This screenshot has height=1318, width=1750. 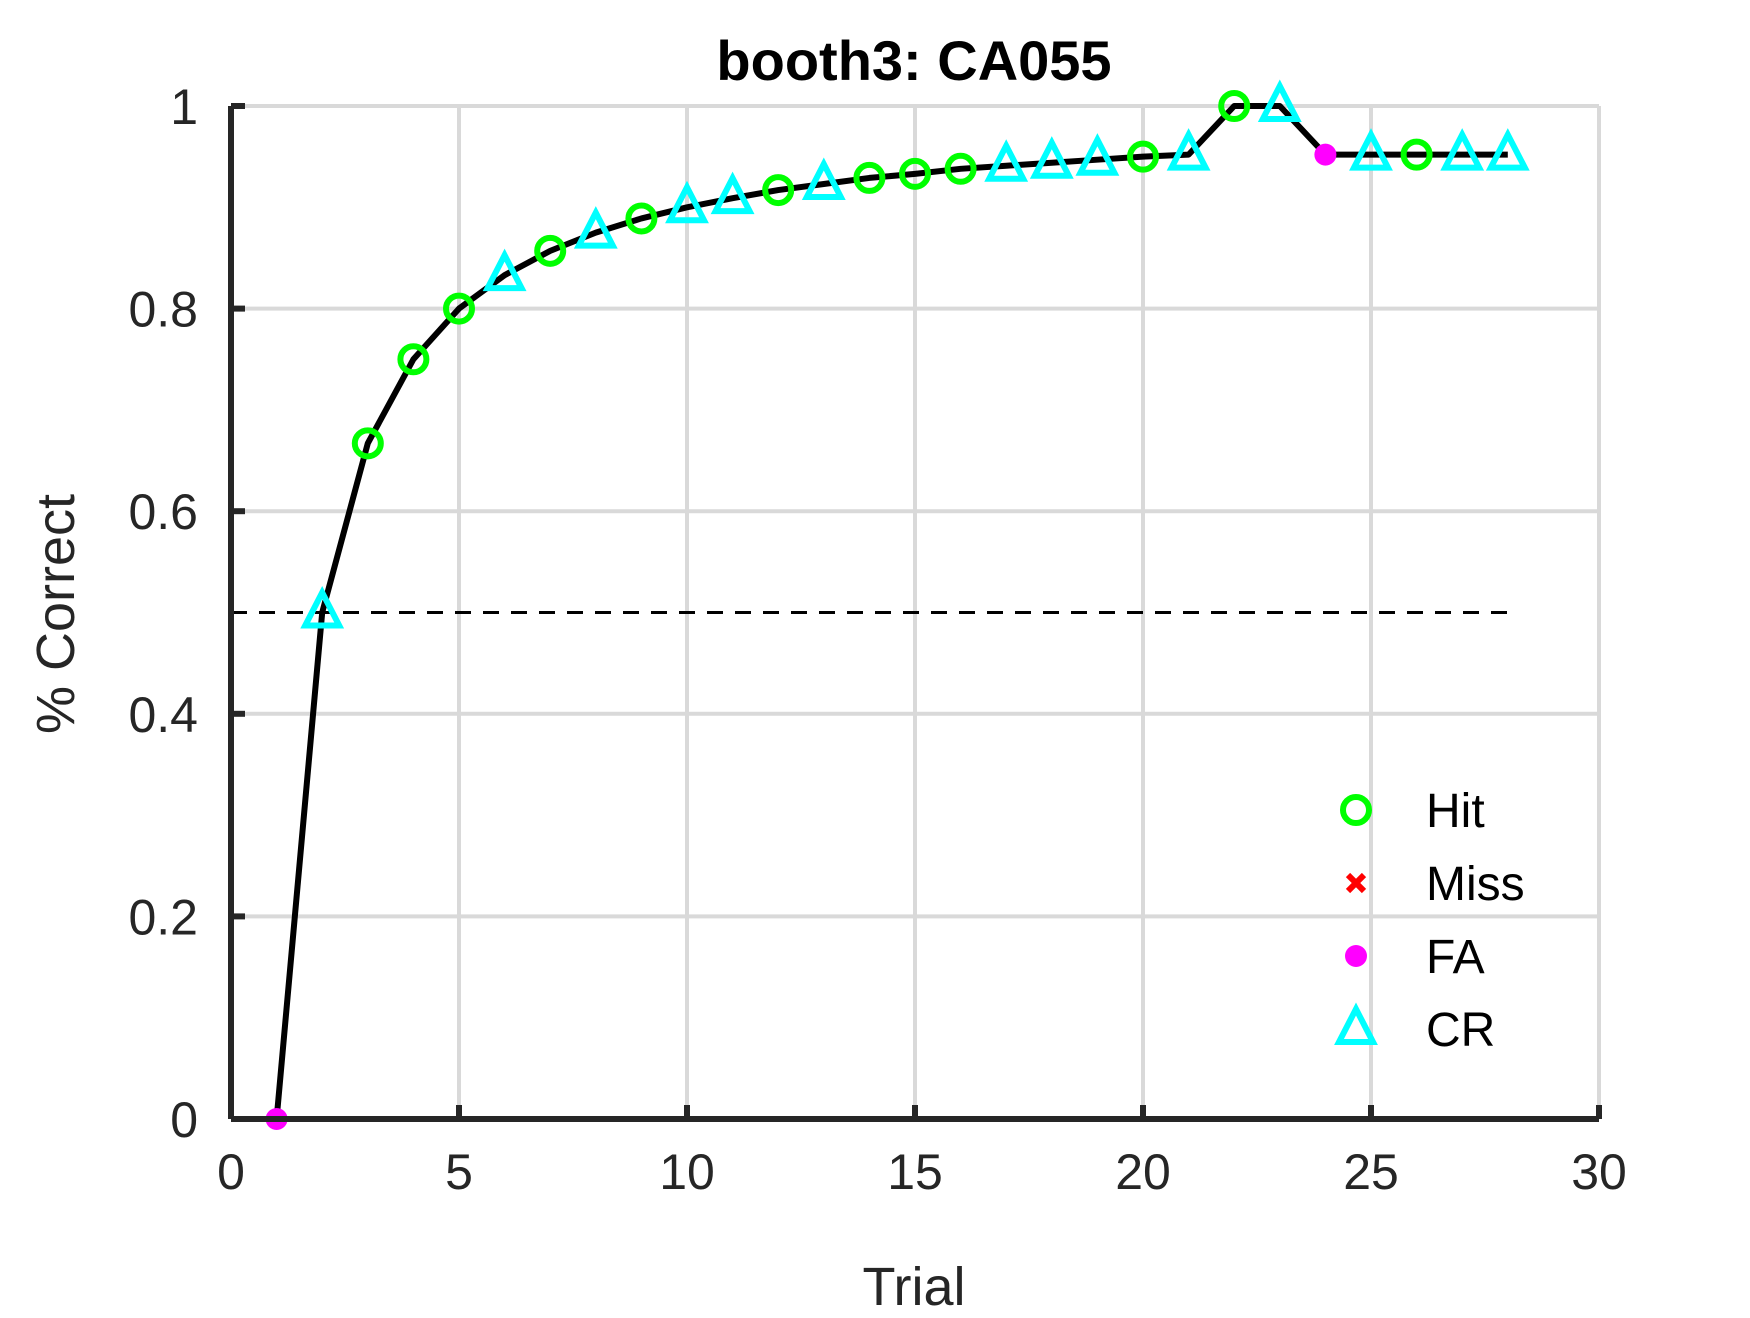 I want to click on x-tick-label: 0, so click(x=231, y=1172).